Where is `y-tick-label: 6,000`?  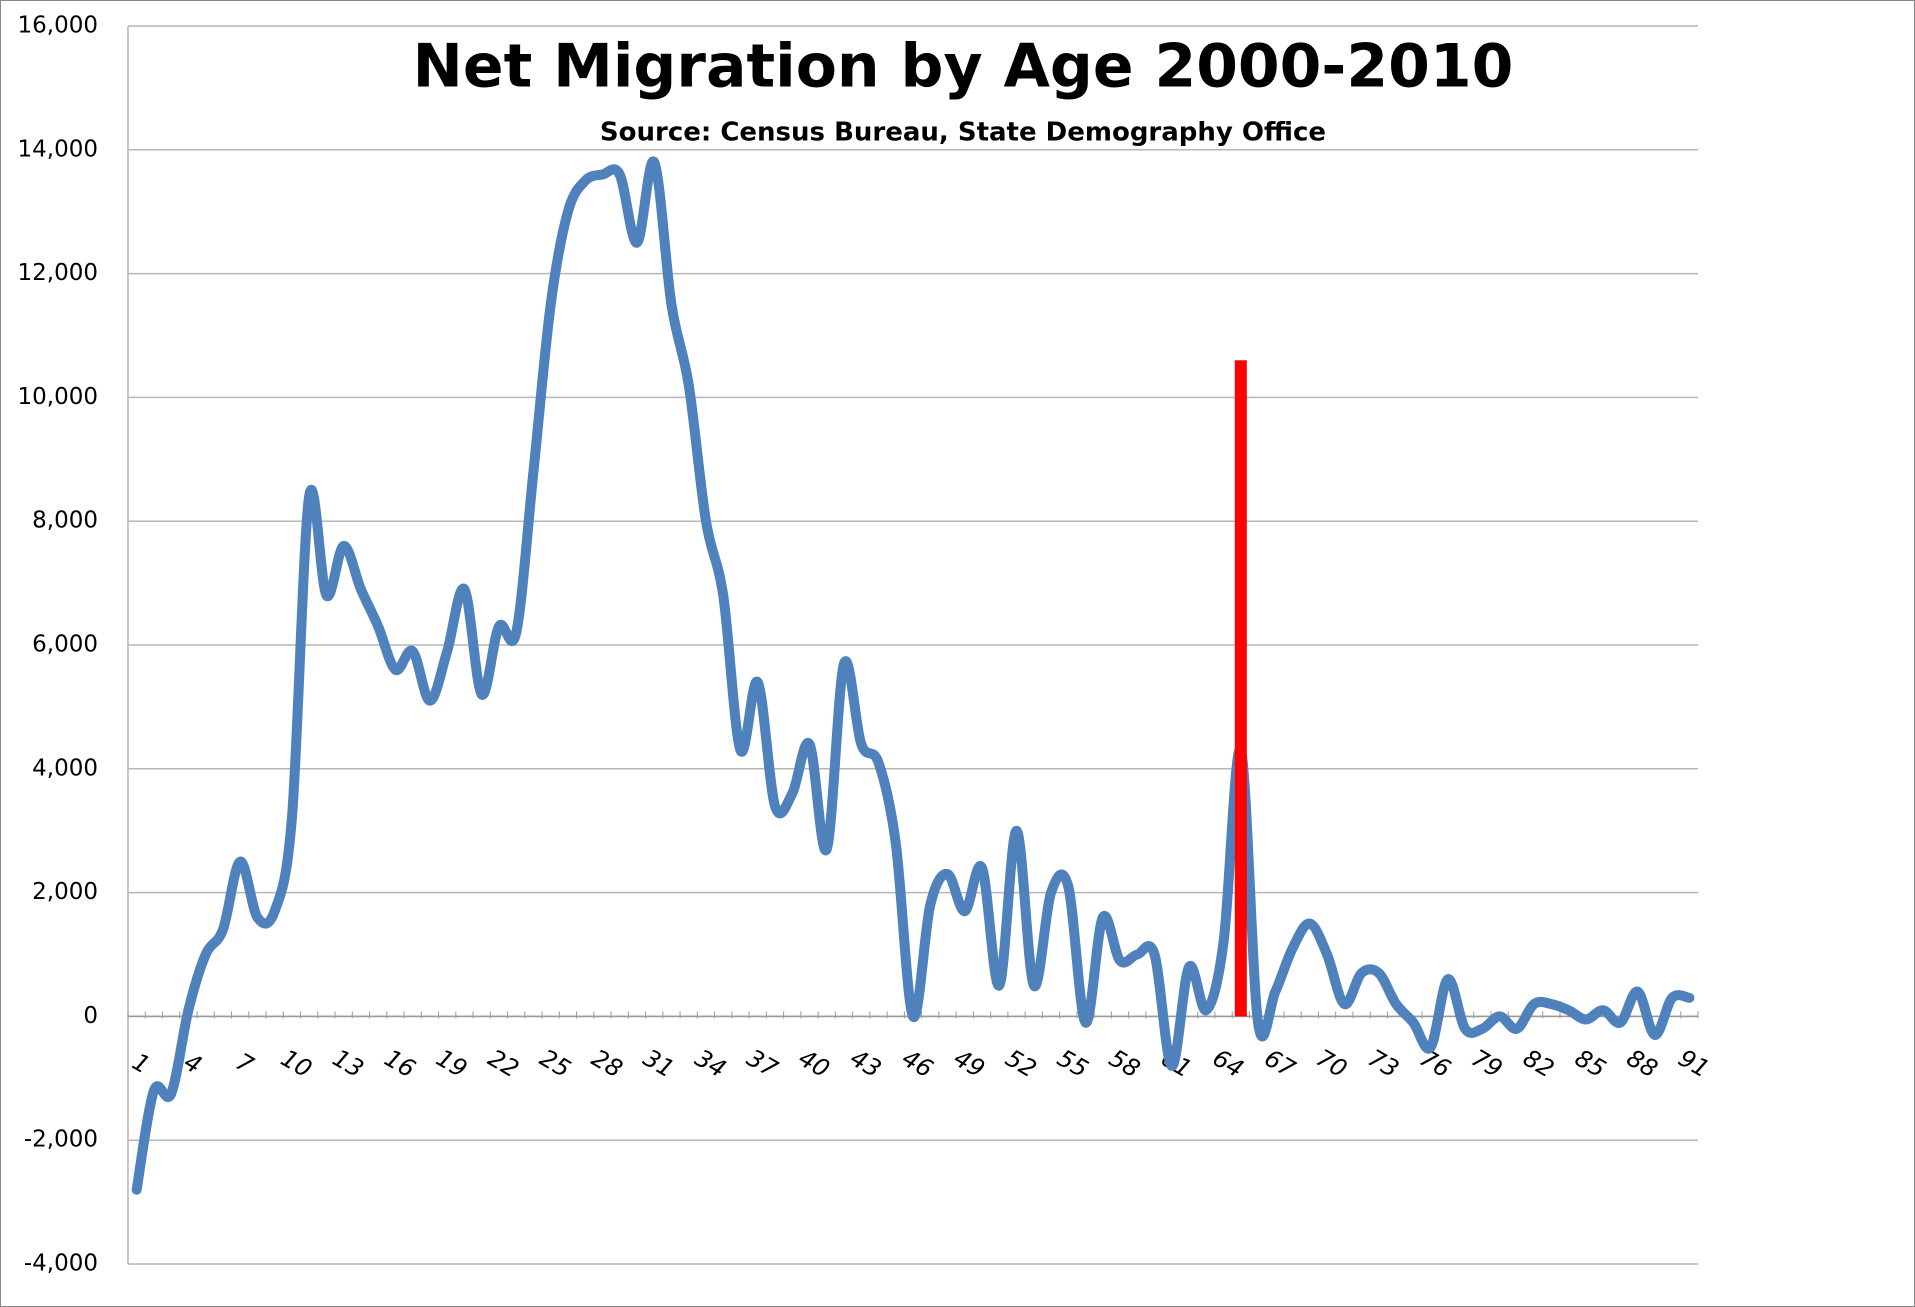
y-tick-label: 6,000 is located at coordinates (65, 645).